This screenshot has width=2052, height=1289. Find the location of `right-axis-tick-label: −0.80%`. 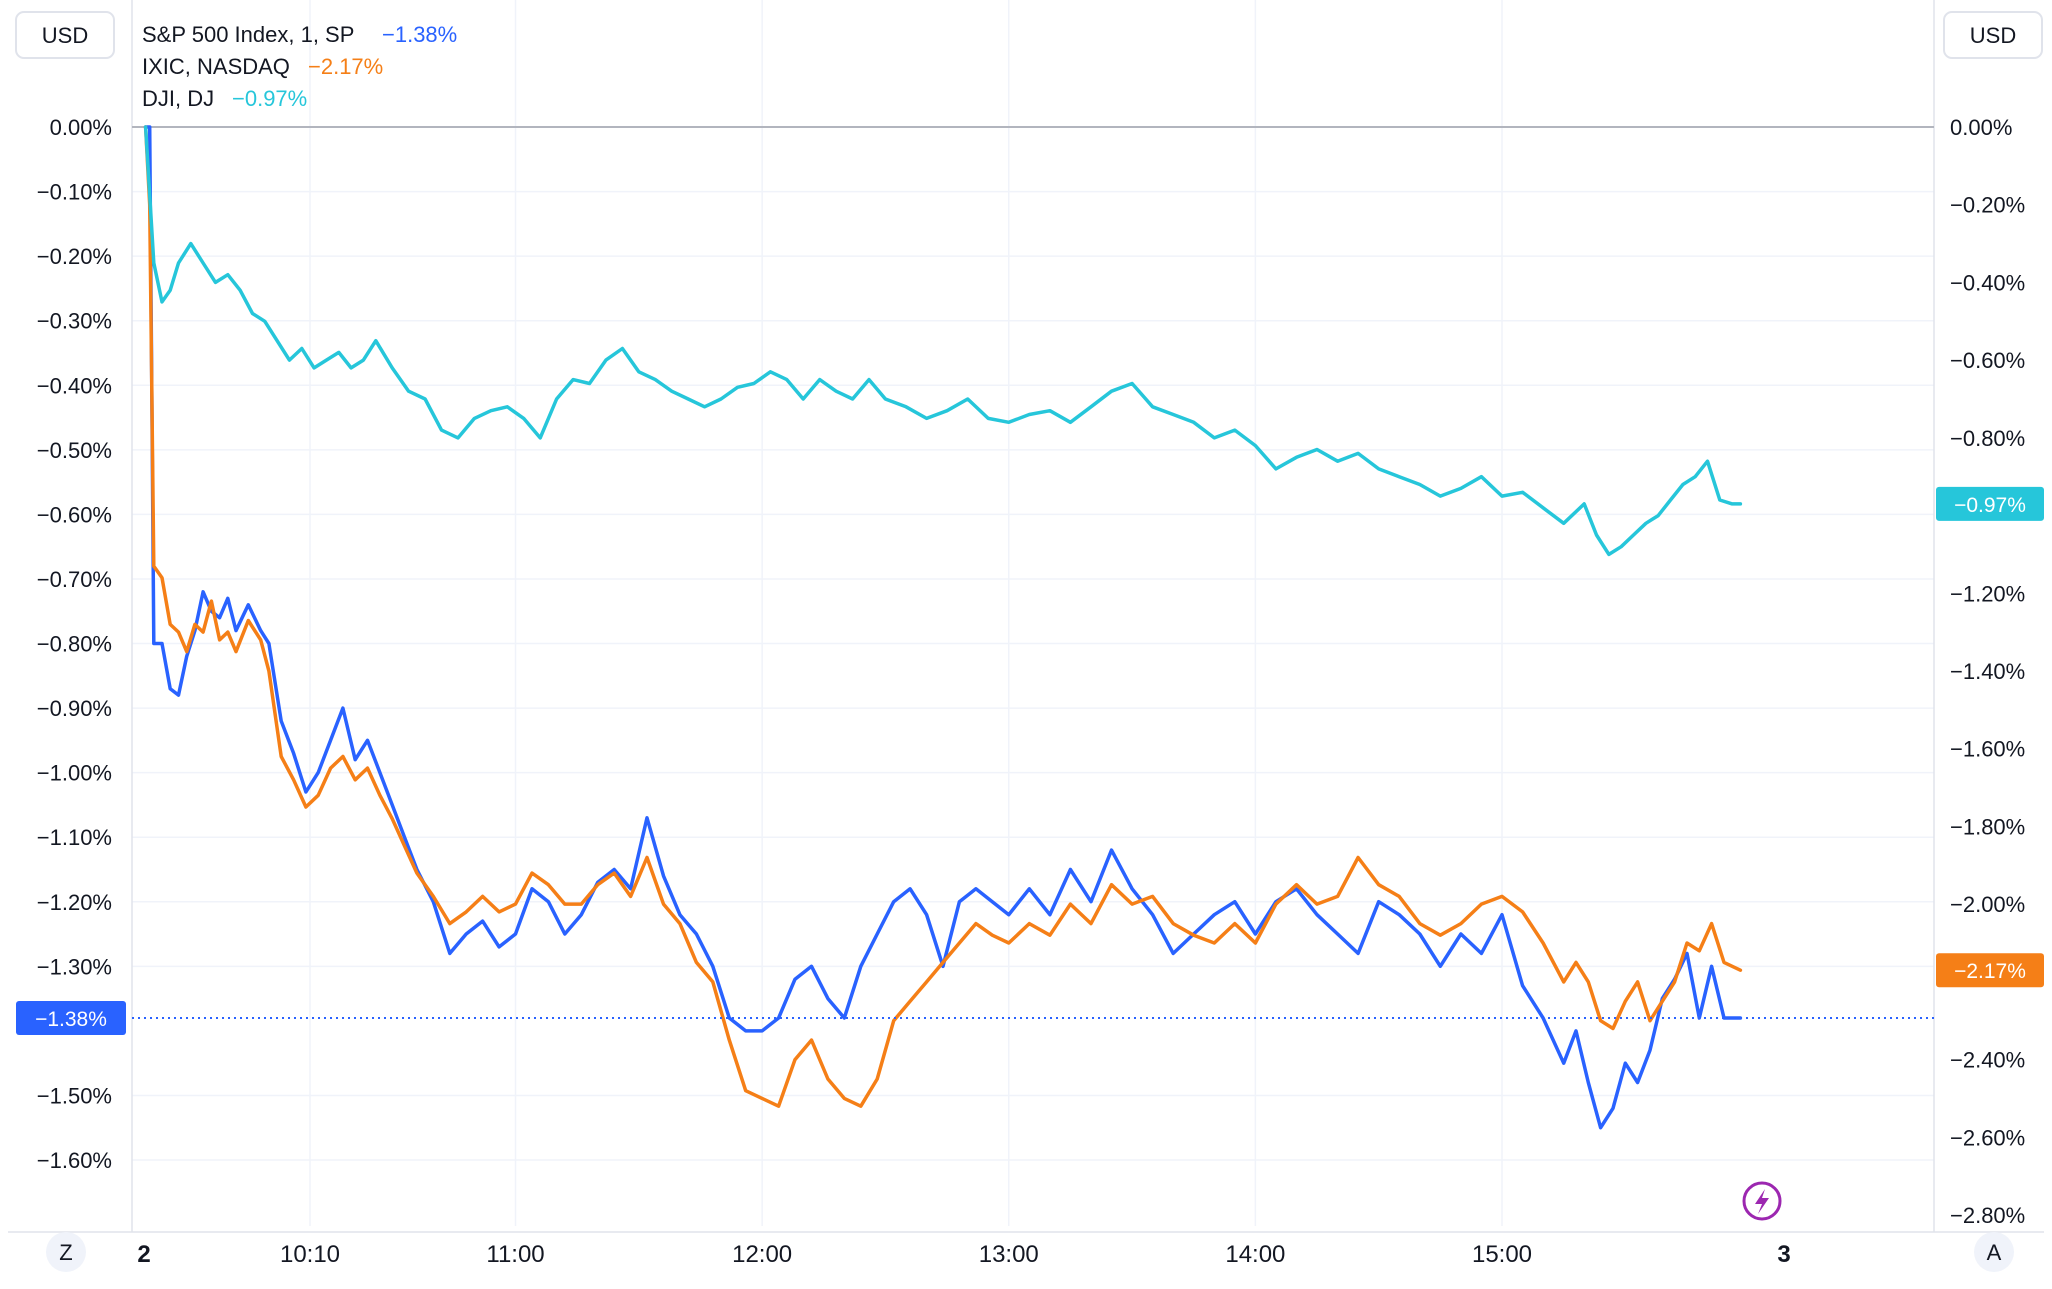

right-axis-tick-label: −0.80% is located at coordinates (1987, 438).